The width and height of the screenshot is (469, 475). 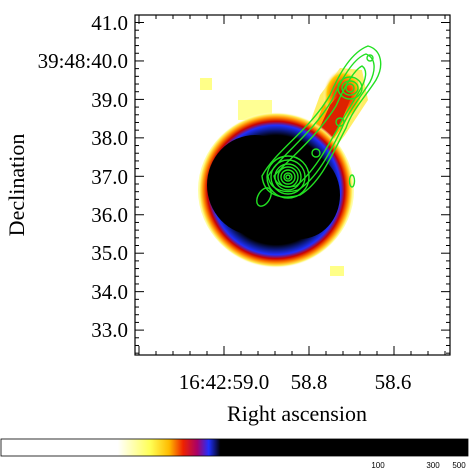 I want to click on y-axis-title: Declination, so click(x=16, y=185).